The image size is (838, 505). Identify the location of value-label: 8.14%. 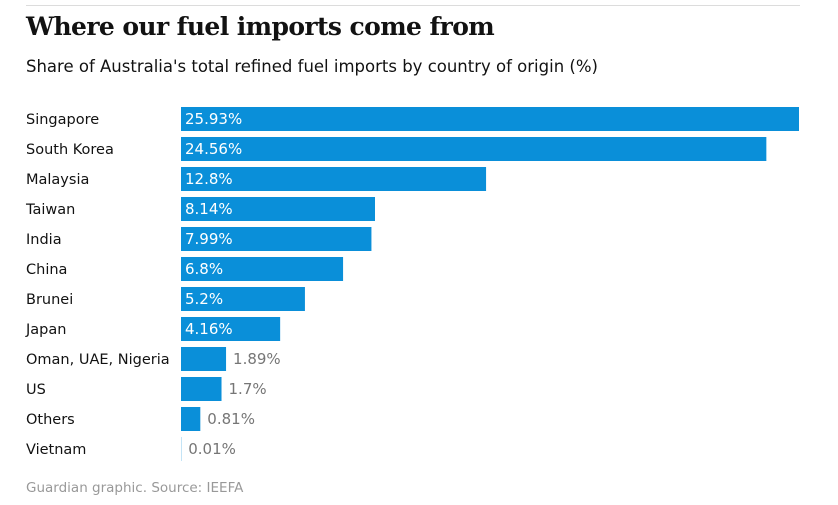
(209, 209).